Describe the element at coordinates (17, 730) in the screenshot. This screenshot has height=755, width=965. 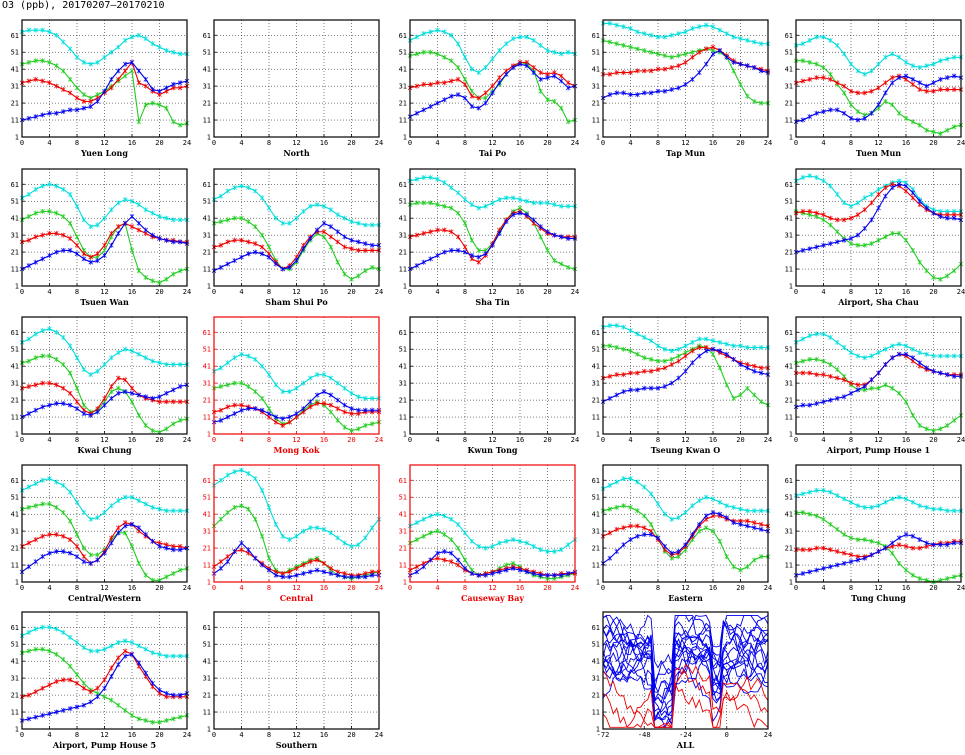
I see `y-tick-label: 1` at that location.